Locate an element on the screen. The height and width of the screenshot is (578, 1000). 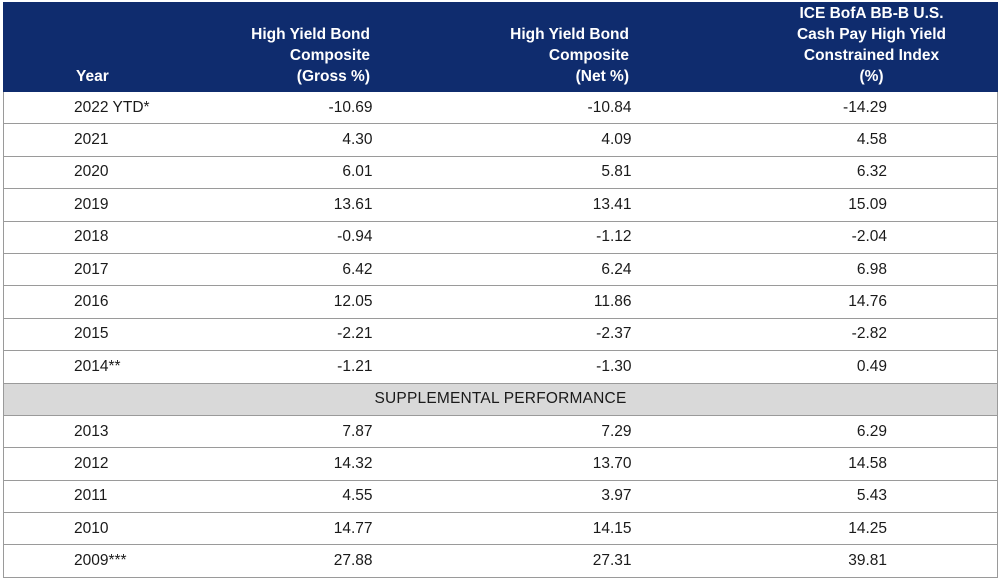
table-row: 2020 6.01 5.81 6.32 is located at coordinates (500, 172).